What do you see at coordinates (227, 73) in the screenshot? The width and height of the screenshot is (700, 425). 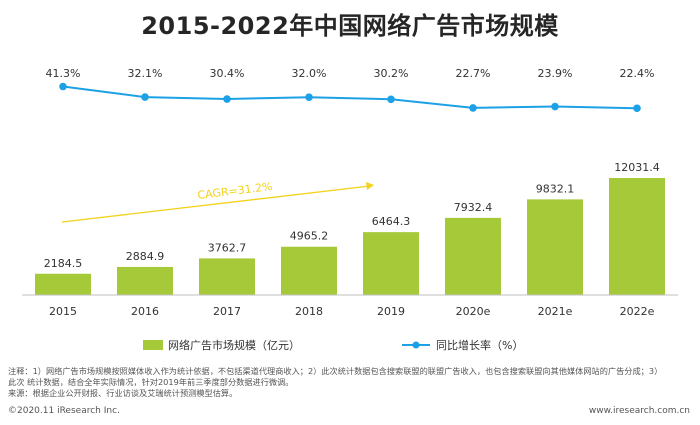 I see `growth-rate-label: 30.4%` at bounding box center [227, 73].